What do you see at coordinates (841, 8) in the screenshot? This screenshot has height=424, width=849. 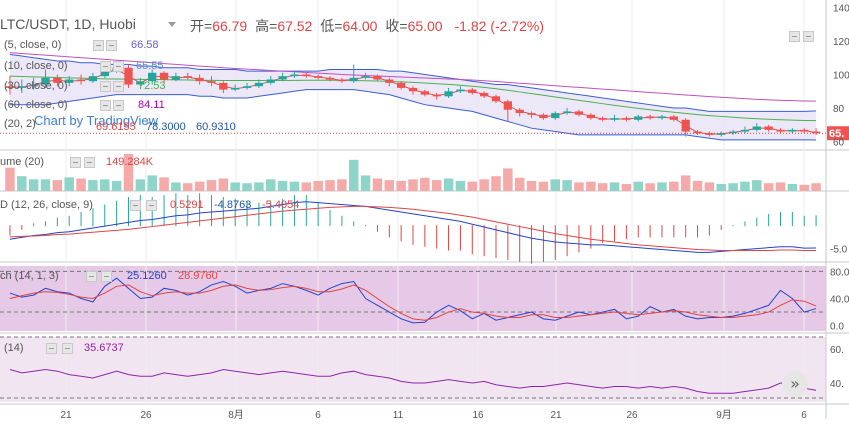 I see `price-tick-label: 140` at bounding box center [841, 8].